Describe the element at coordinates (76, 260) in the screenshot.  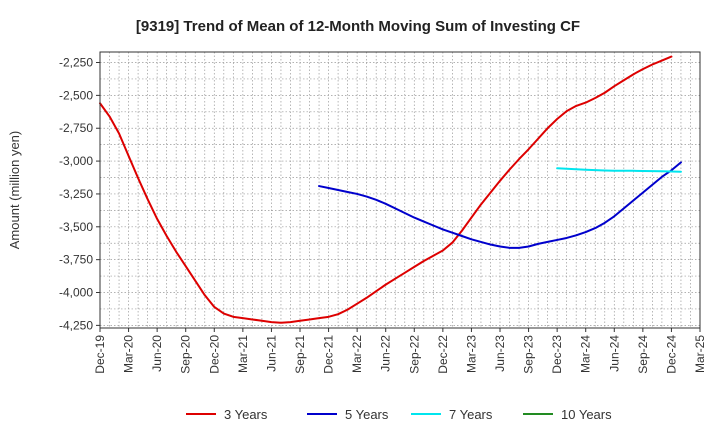
I see `y-tick-label: -3,750` at that location.